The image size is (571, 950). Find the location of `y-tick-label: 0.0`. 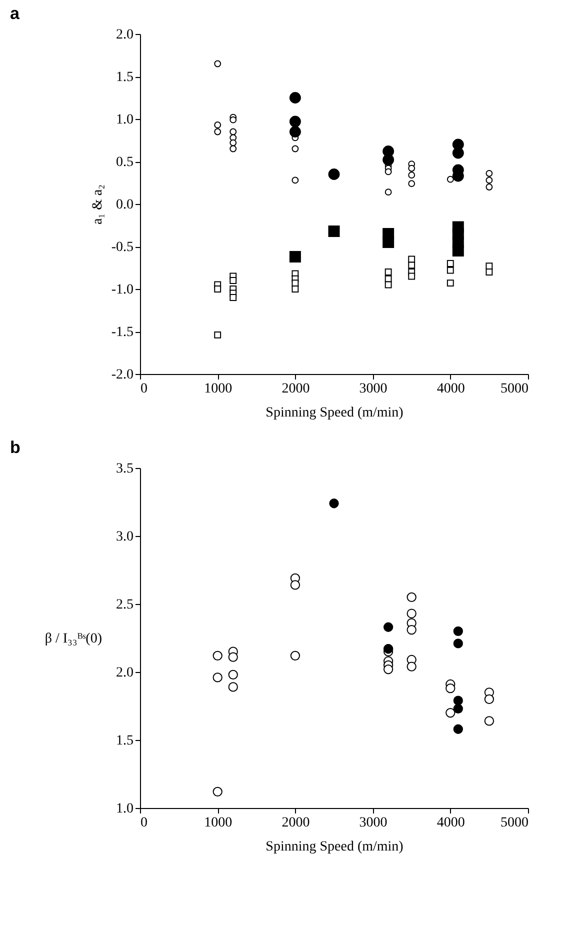

y-tick-label: 0.0 is located at coordinates (125, 205).